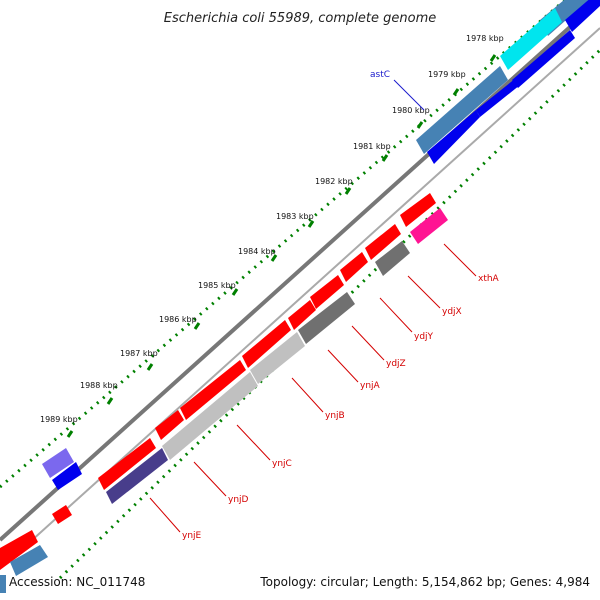 Image resolution: width=600 pixels, height=600 pixels. I want to click on kbp-1985: 1985 kbp, so click(217, 285).